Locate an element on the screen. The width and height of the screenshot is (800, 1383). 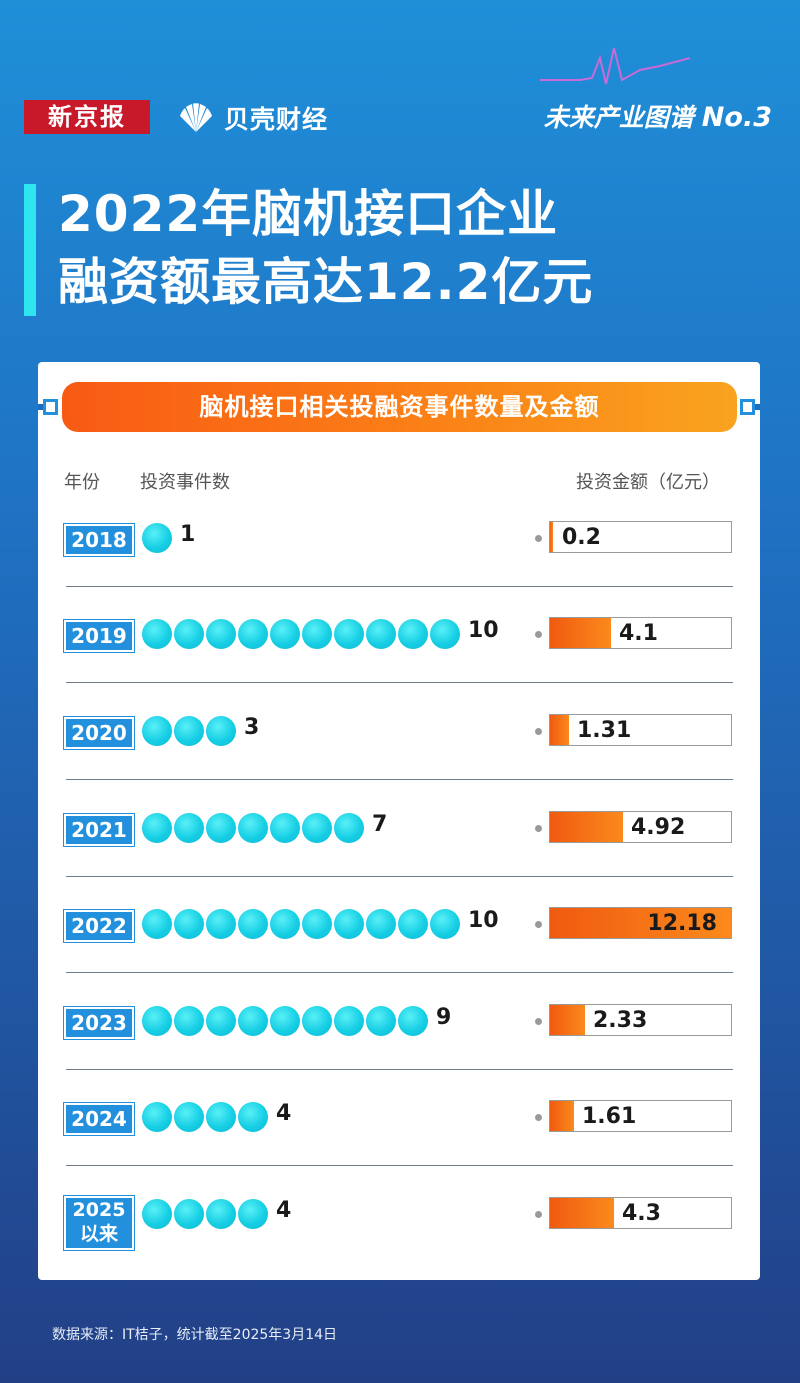
title-line-1: 2022年脑机接口企业 is located at coordinates (308, 214).